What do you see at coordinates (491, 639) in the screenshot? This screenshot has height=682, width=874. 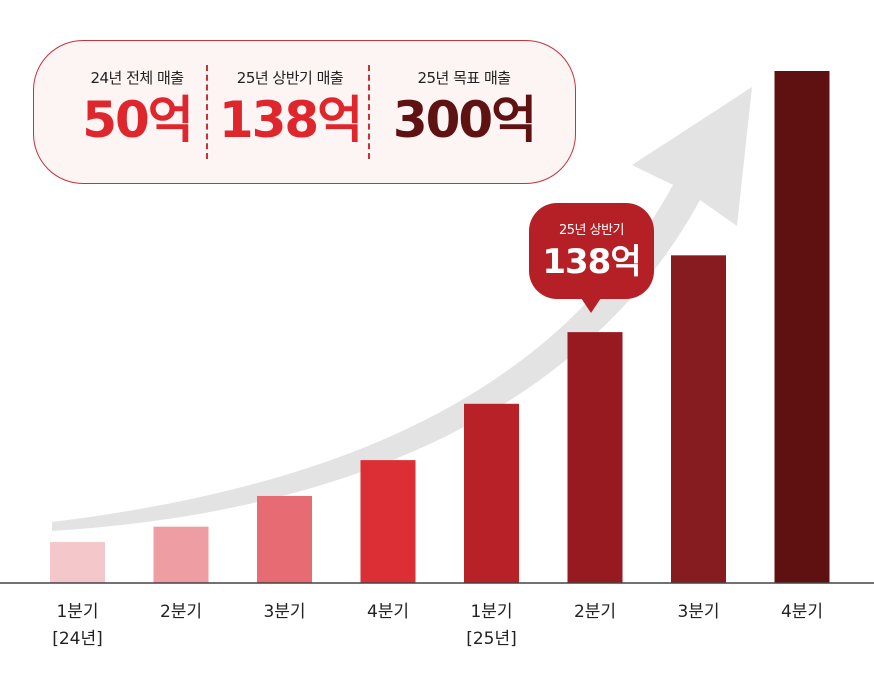 I see `year-label: [25년]` at bounding box center [491, 639].